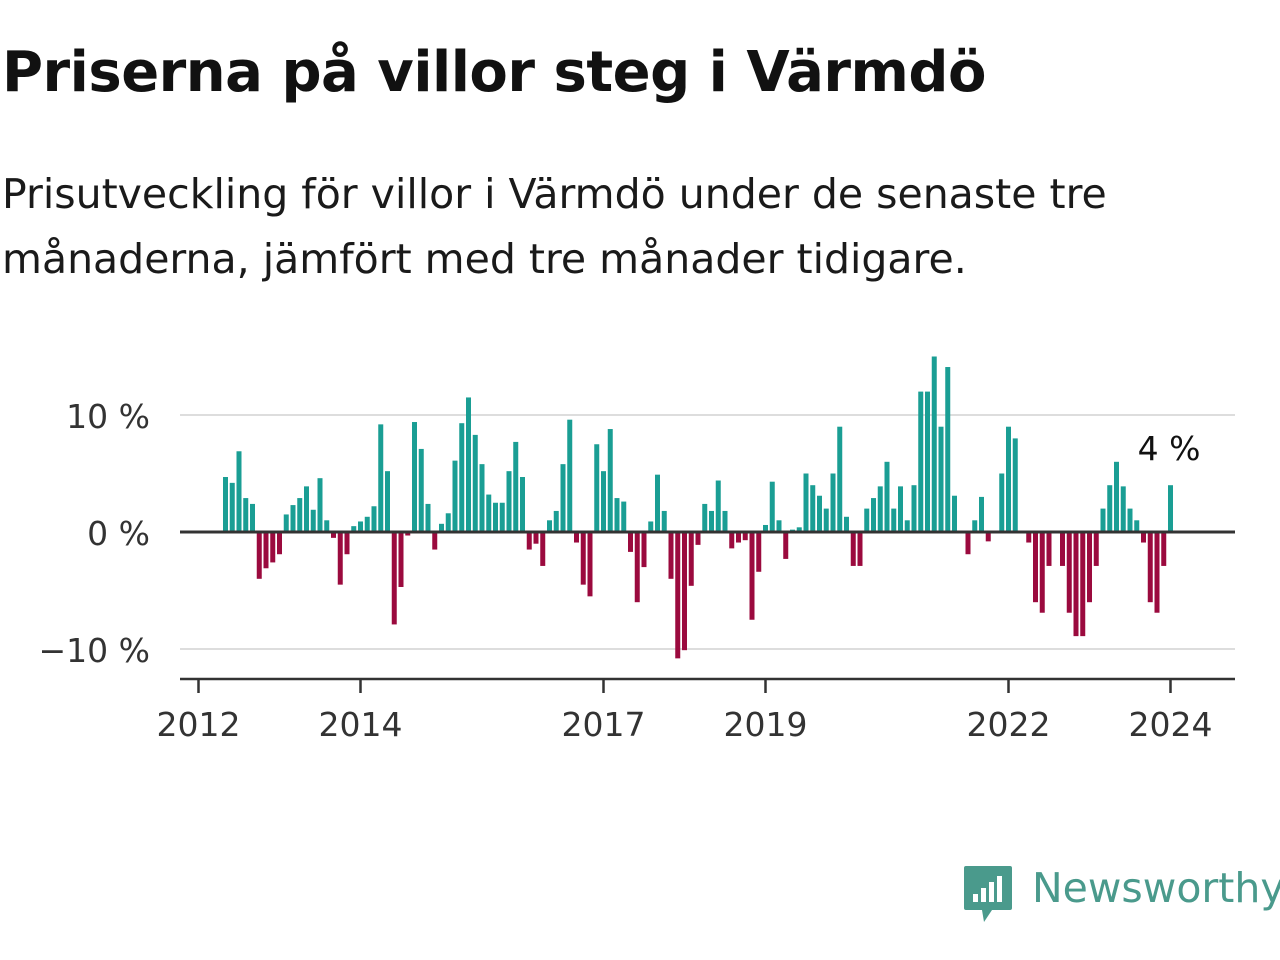 The width and height of the screenshot is (1280, 960). I want to click on x-tick-label: 2022, so click(1009, 724).